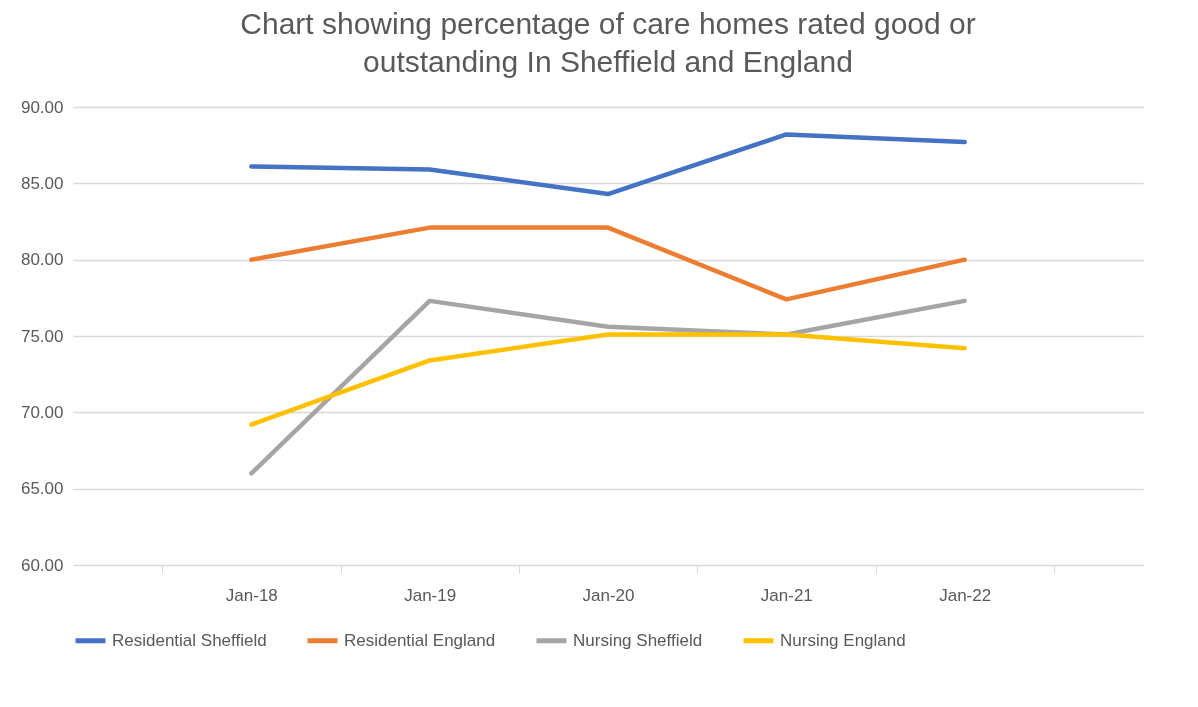  Describe the element at coordinates (42, 260) in the screenshot. I see `y-tick-label: 80.00` at that location.